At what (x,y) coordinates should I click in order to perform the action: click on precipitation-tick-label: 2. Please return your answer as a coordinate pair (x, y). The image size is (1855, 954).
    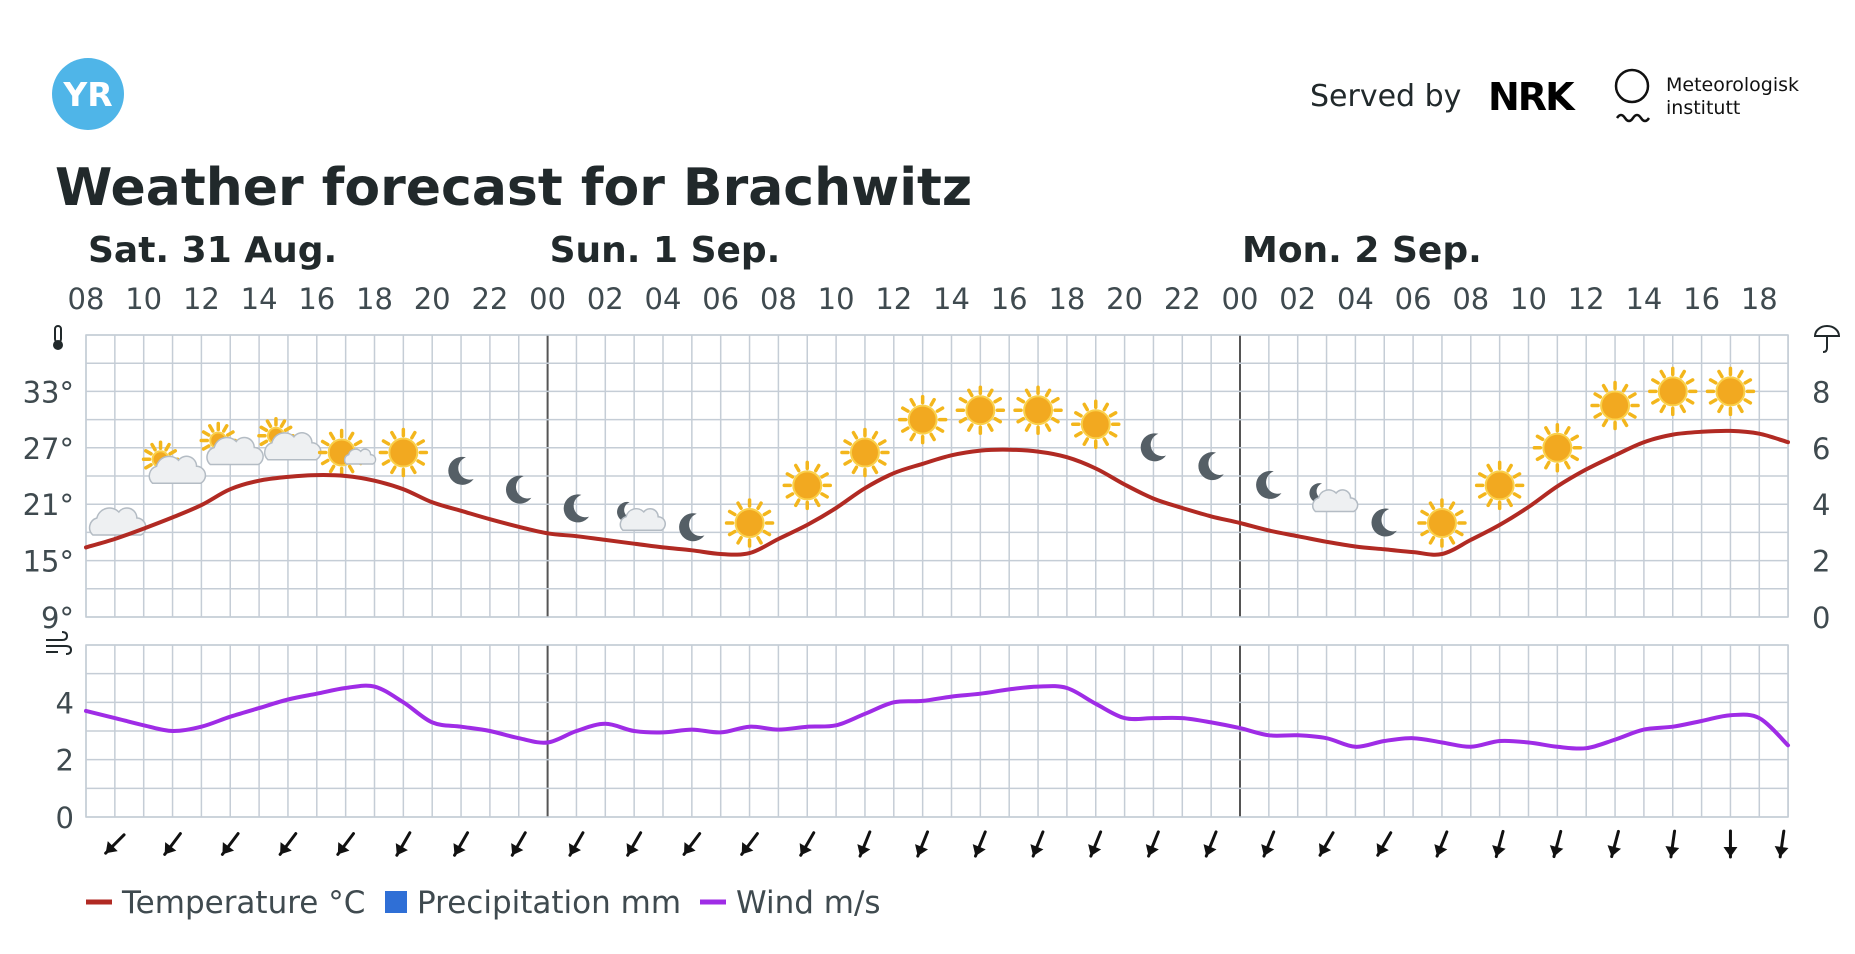
    Looking at the image, I should click on (1821, 562).